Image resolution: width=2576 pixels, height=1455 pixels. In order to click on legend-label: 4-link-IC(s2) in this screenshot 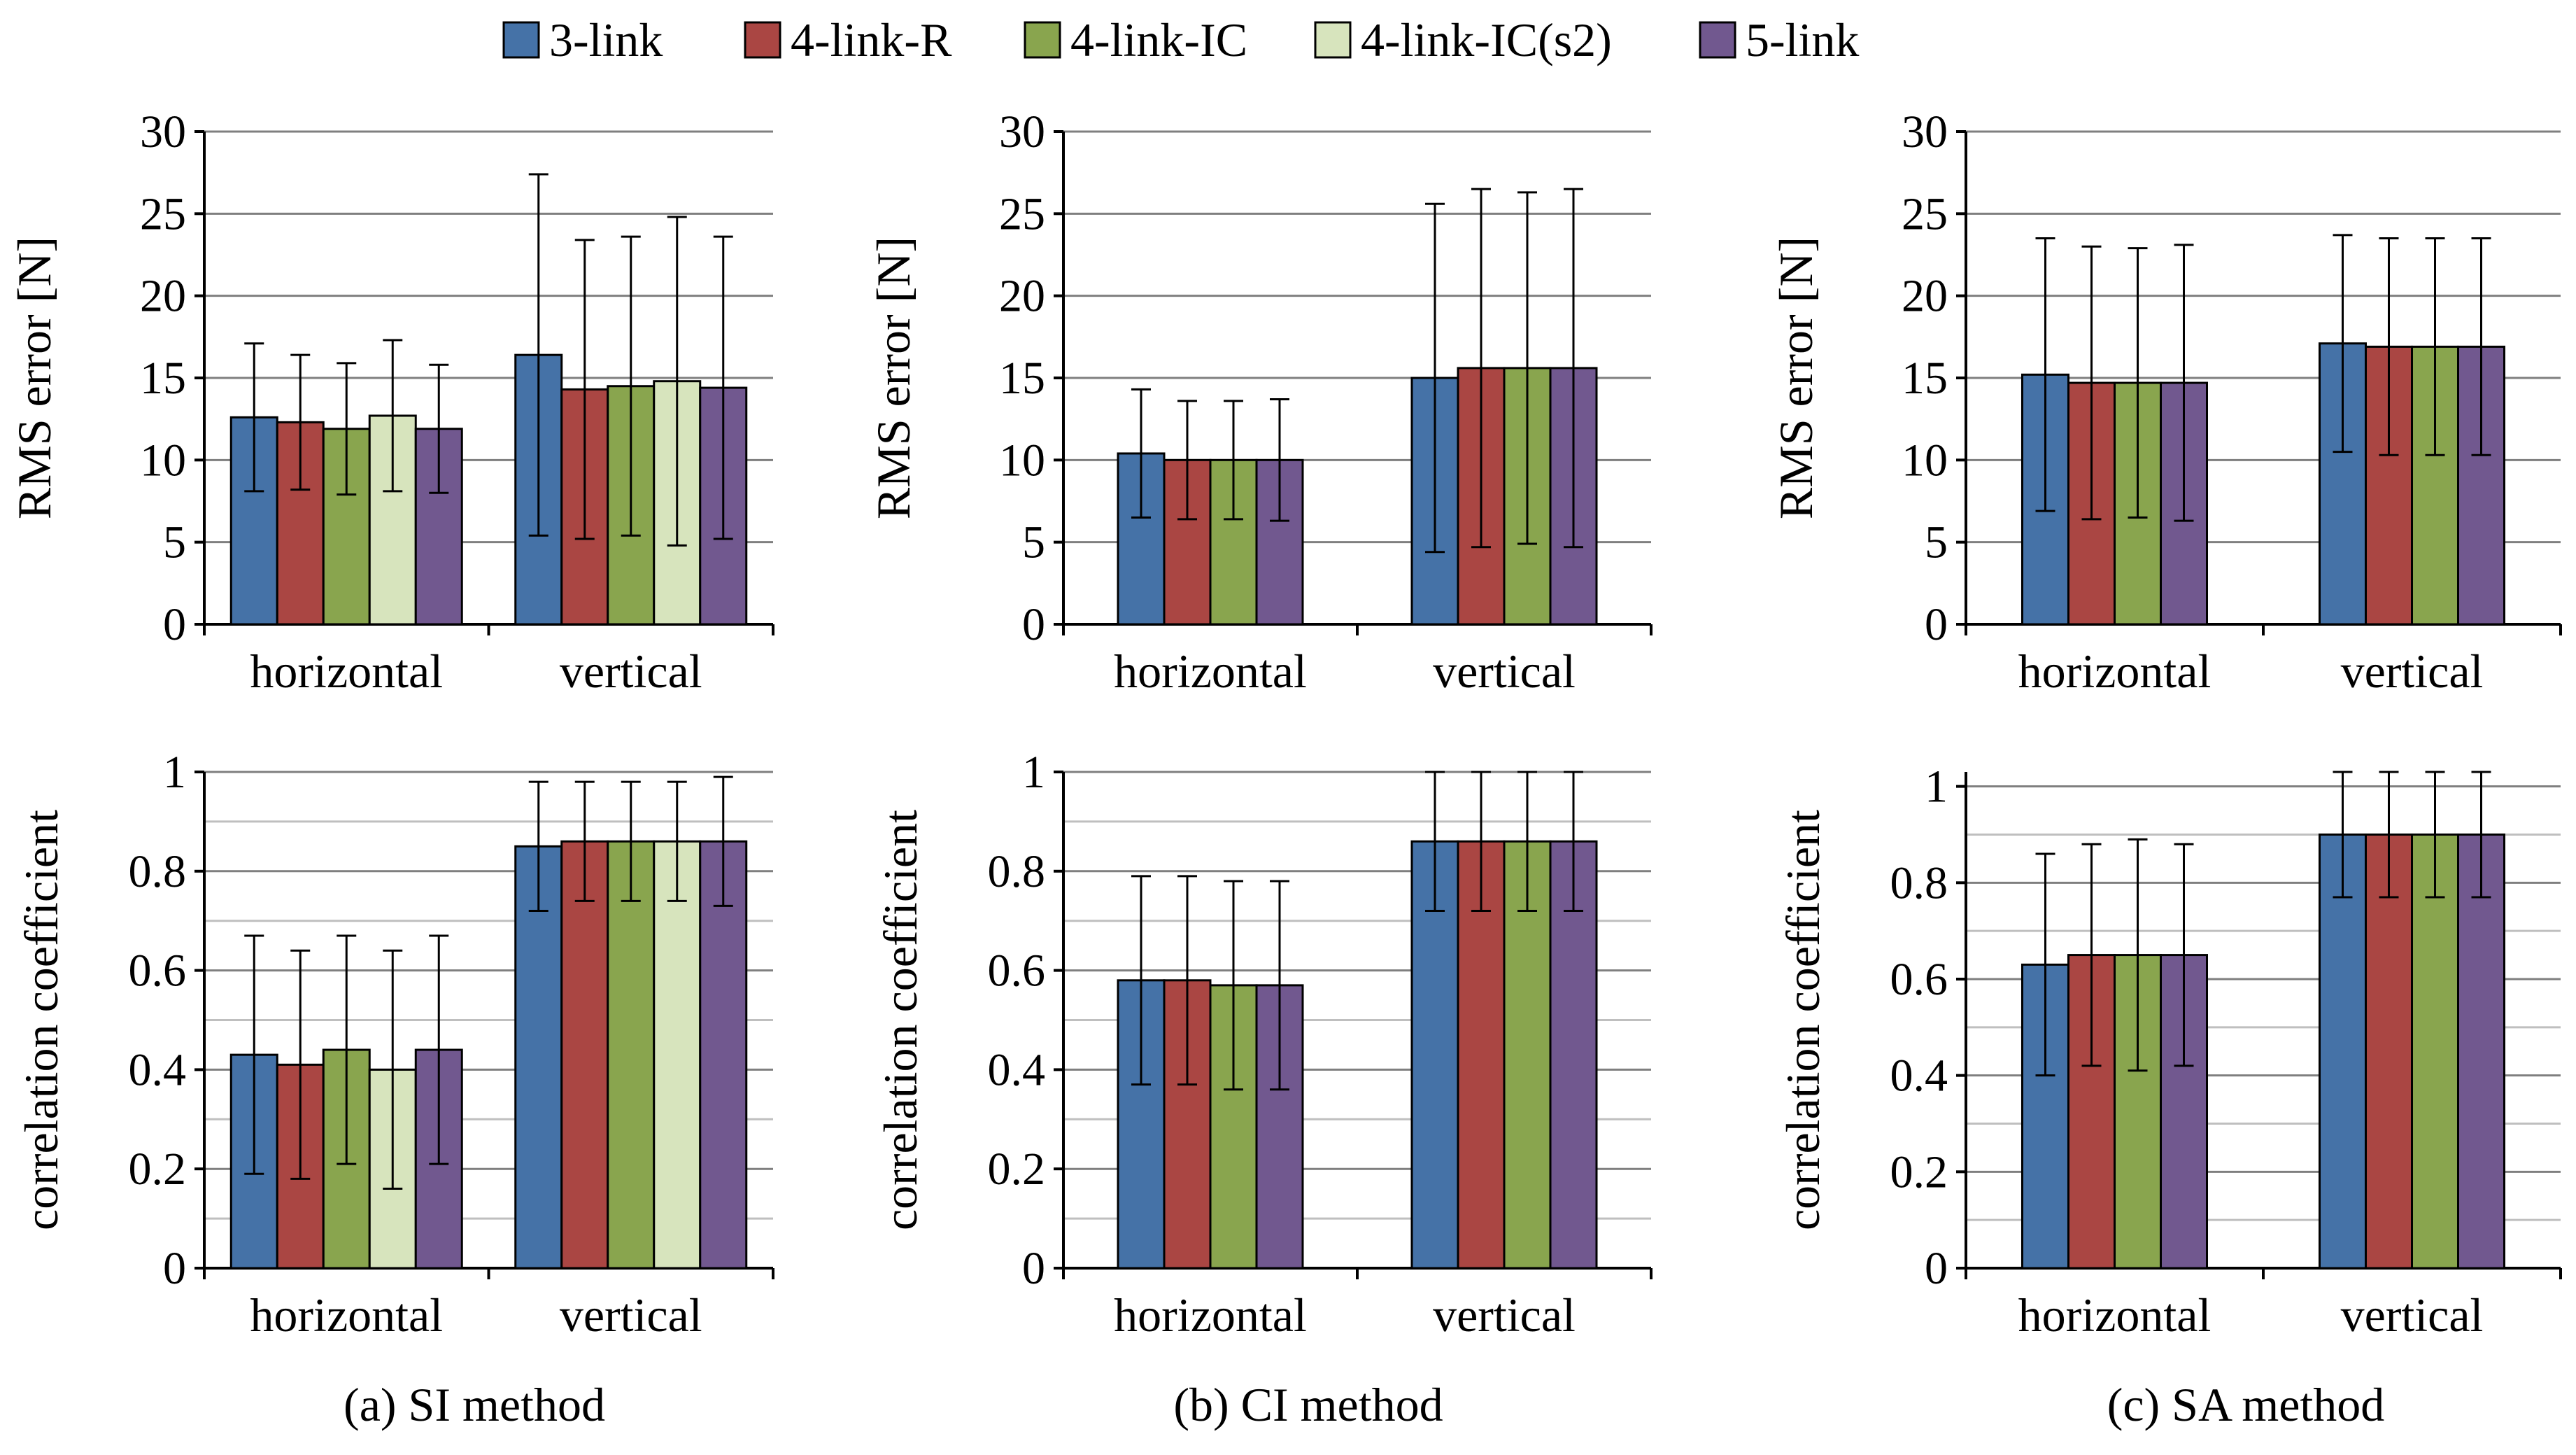, I will do `click(1486, 39)`.